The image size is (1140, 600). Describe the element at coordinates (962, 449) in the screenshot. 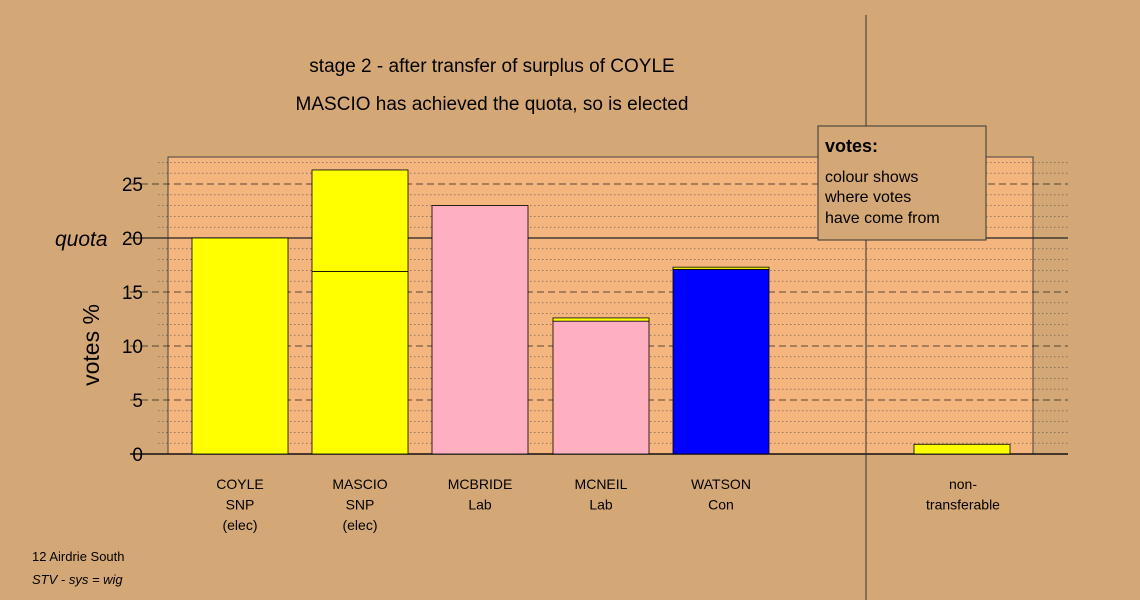

I see `bar-nontransferable` at that location.